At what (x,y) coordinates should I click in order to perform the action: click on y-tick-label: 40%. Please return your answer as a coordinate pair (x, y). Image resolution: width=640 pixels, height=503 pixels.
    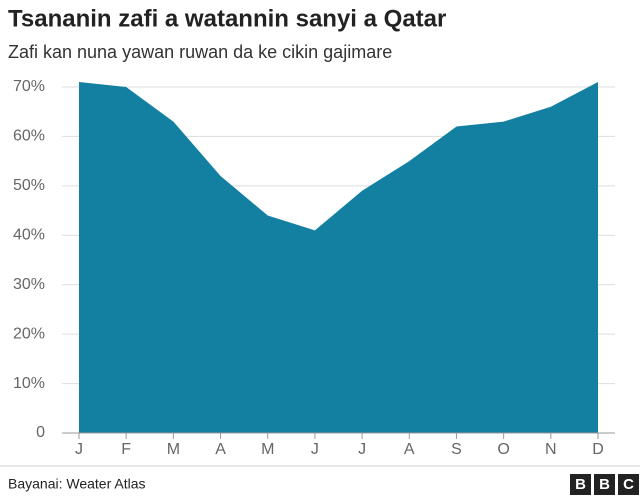
    Looking at the image, I should click on (29, 235).